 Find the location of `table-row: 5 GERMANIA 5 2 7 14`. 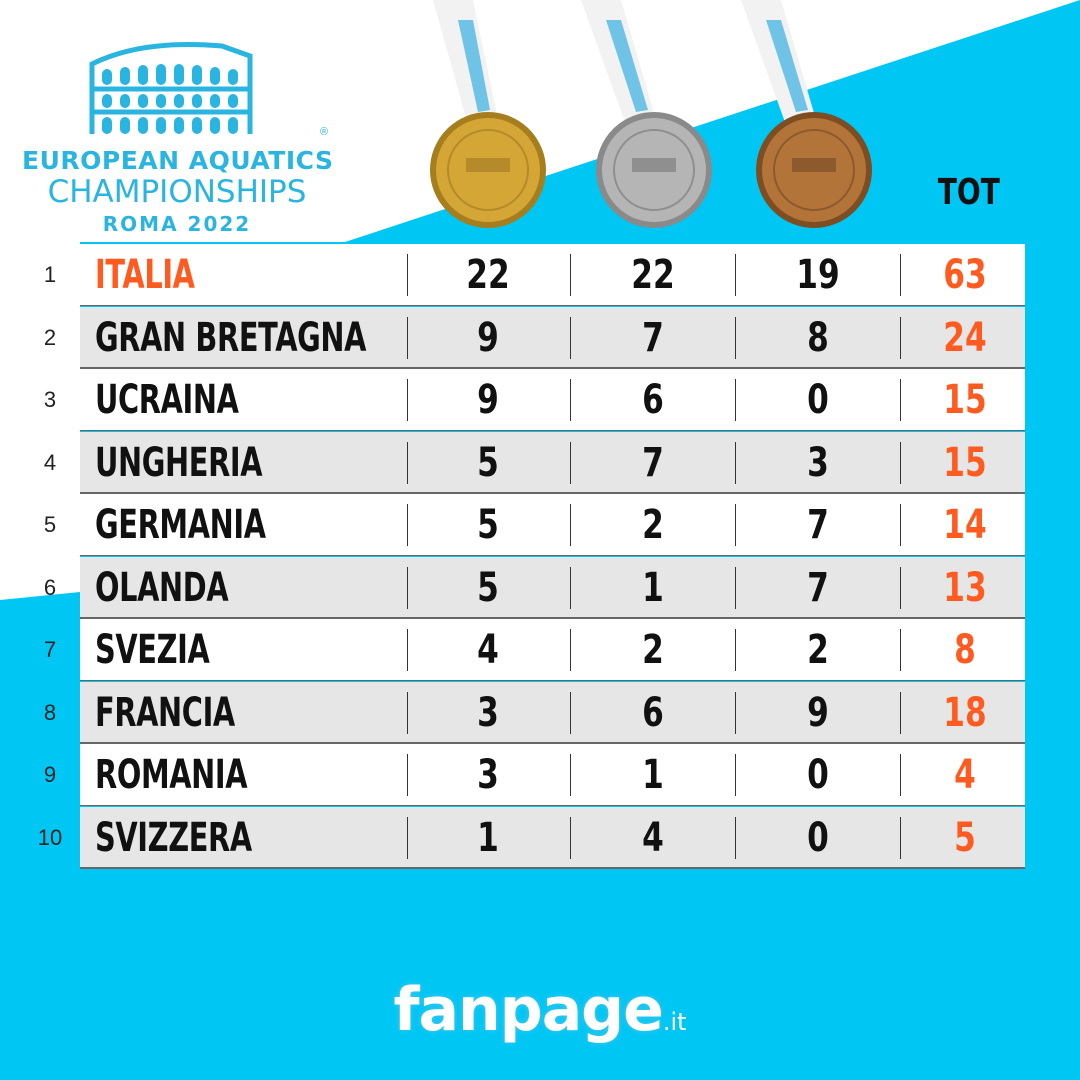

table-row: 5 GERMANIA 5 2 7 14 is located at coordinates (540, 525).